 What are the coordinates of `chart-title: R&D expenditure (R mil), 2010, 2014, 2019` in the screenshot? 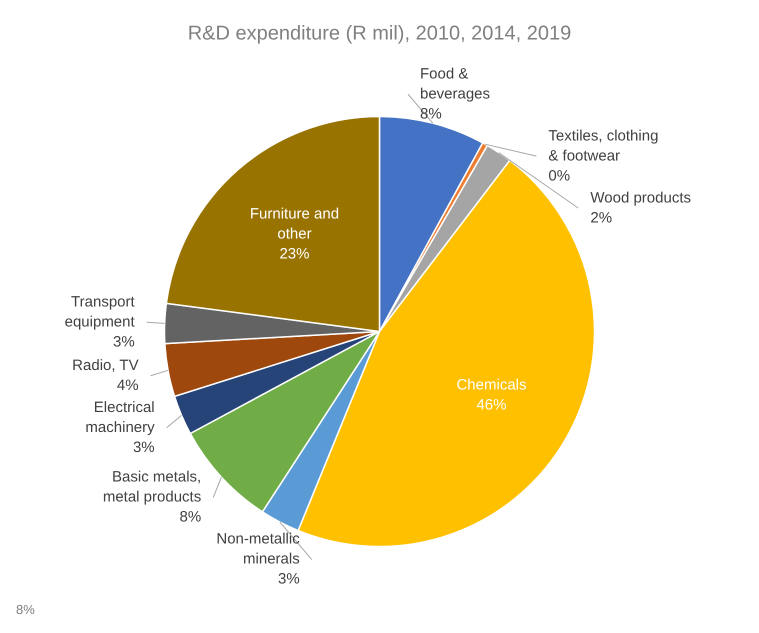 It's located at (380, 33).